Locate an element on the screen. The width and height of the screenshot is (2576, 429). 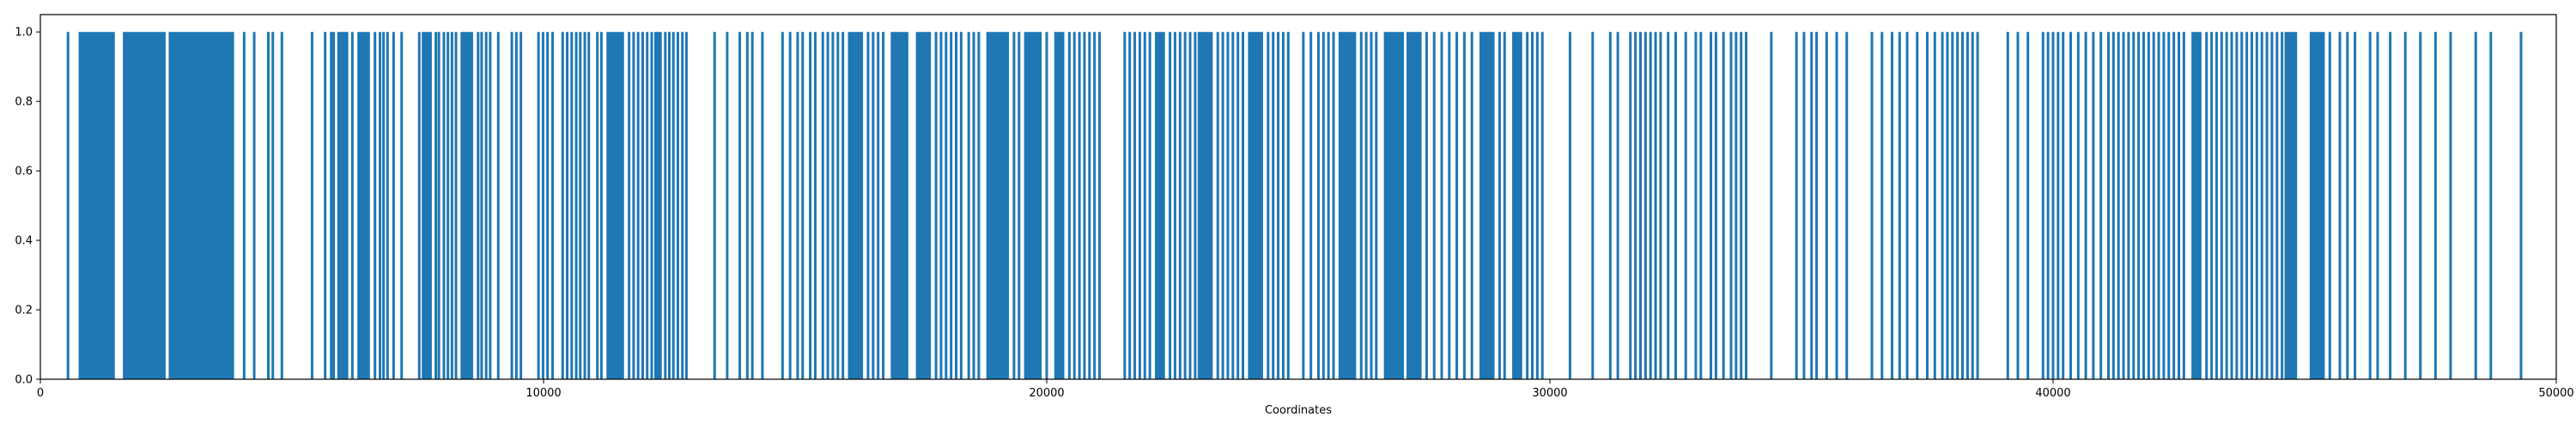
y-axis-ticks: 0.0 0.2 0.4 0.6 0.8 1.0 is located at coordinates (28, 207).